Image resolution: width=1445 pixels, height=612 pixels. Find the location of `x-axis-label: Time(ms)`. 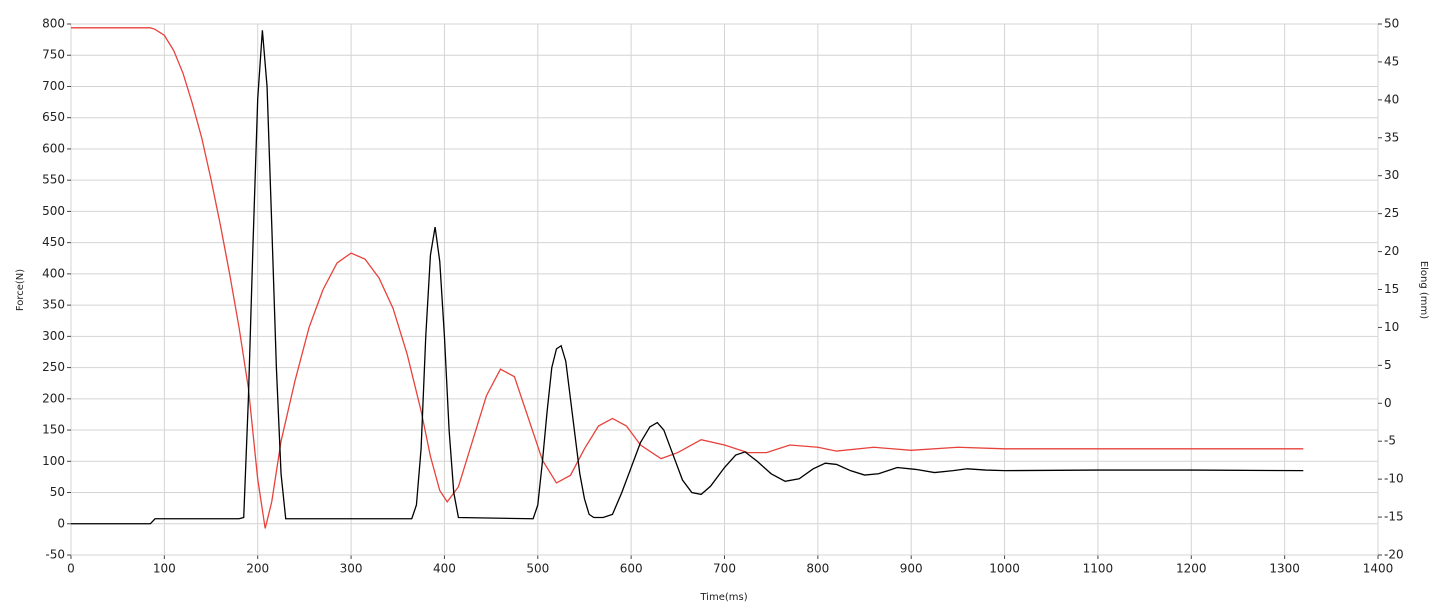

x-axis-label: Time(ms) is located at coordinates (723, 597).